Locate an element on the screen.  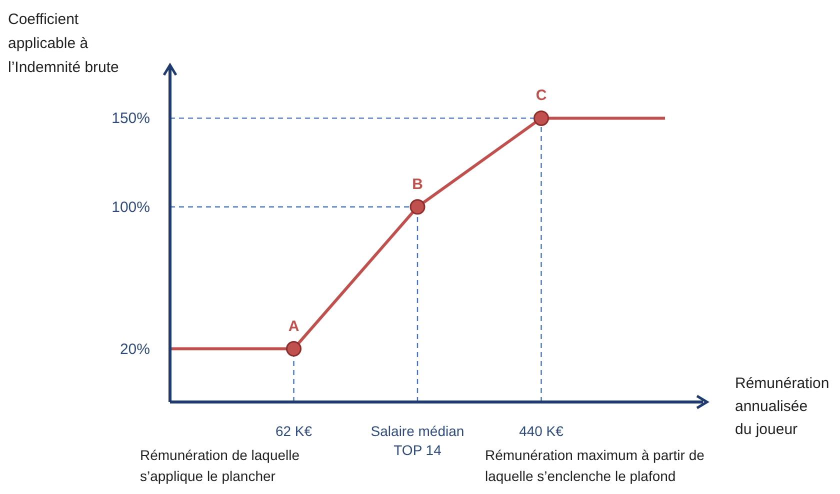
text: Rémunération de laquelle s’applique le plancher is located at coordinates (220, 465).